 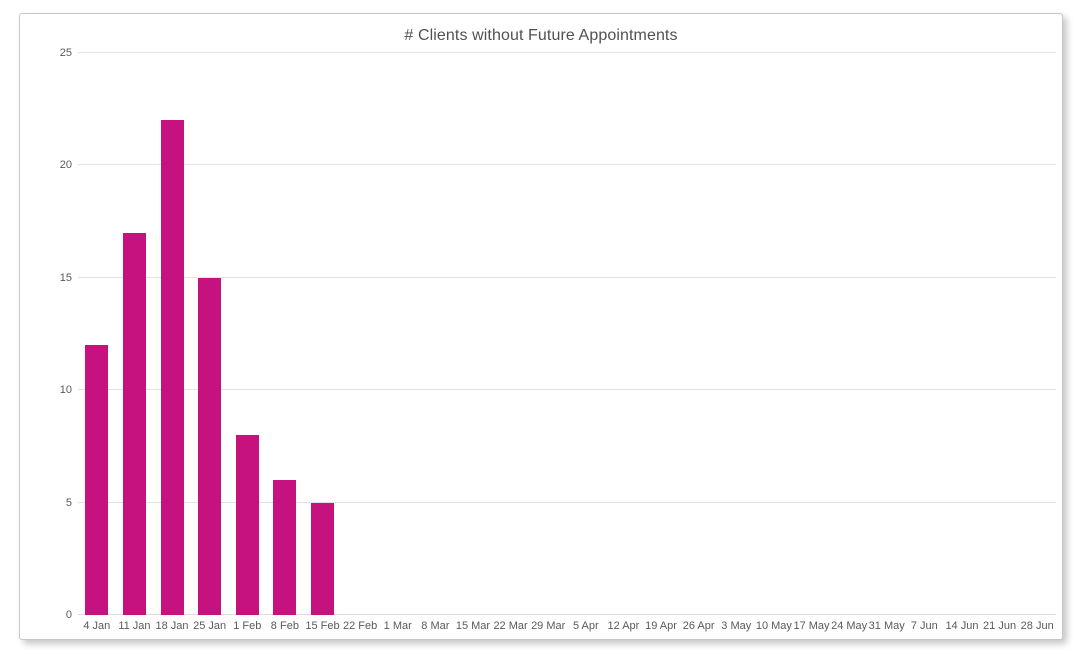 I want to click on x-tick-label: 31 May, so click(x=886, y=626).